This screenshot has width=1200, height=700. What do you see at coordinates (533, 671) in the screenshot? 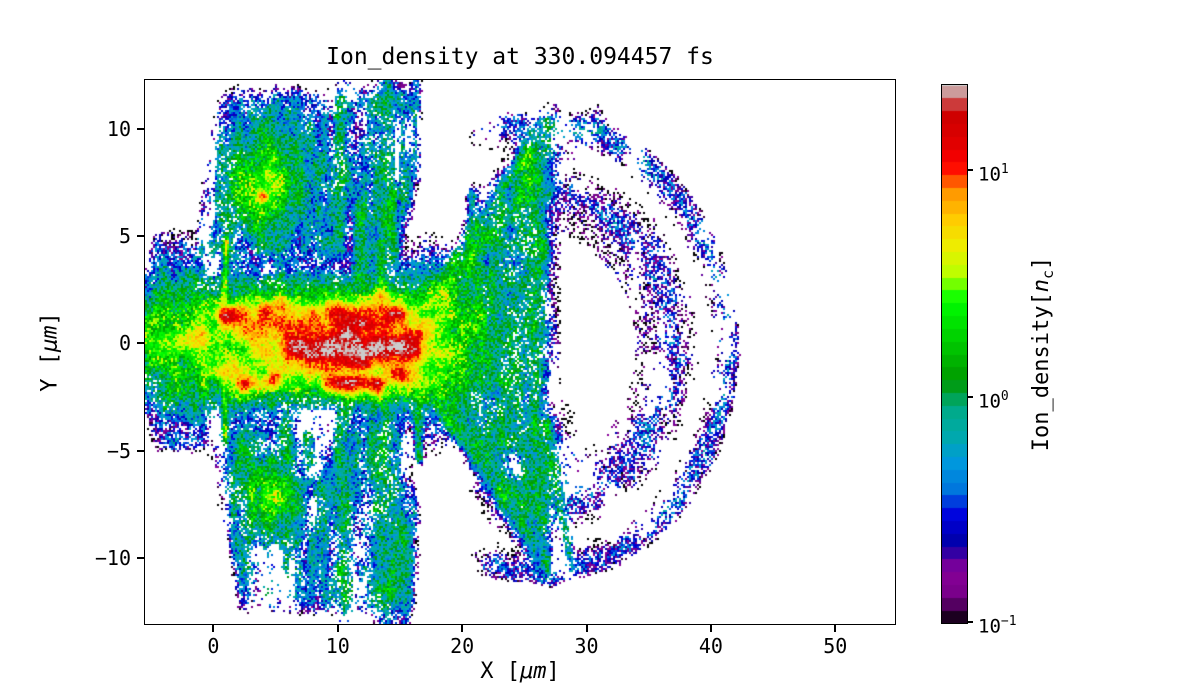
I see `x-axis-label-mu: μm` at bounding box center [533, 671].